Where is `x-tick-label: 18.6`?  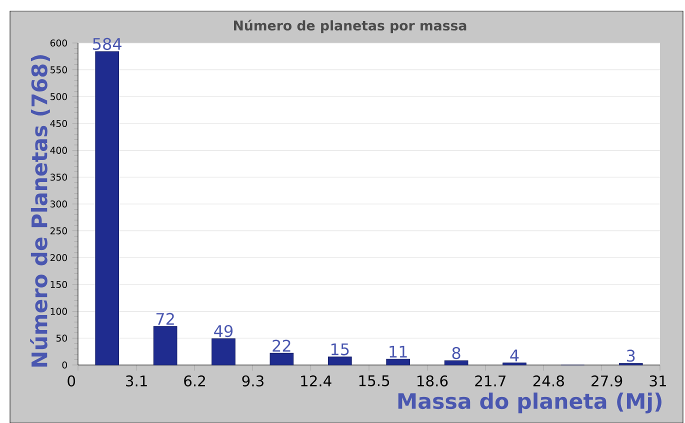 x-tick-label: 18.6 is located at coordinates (433, 380).